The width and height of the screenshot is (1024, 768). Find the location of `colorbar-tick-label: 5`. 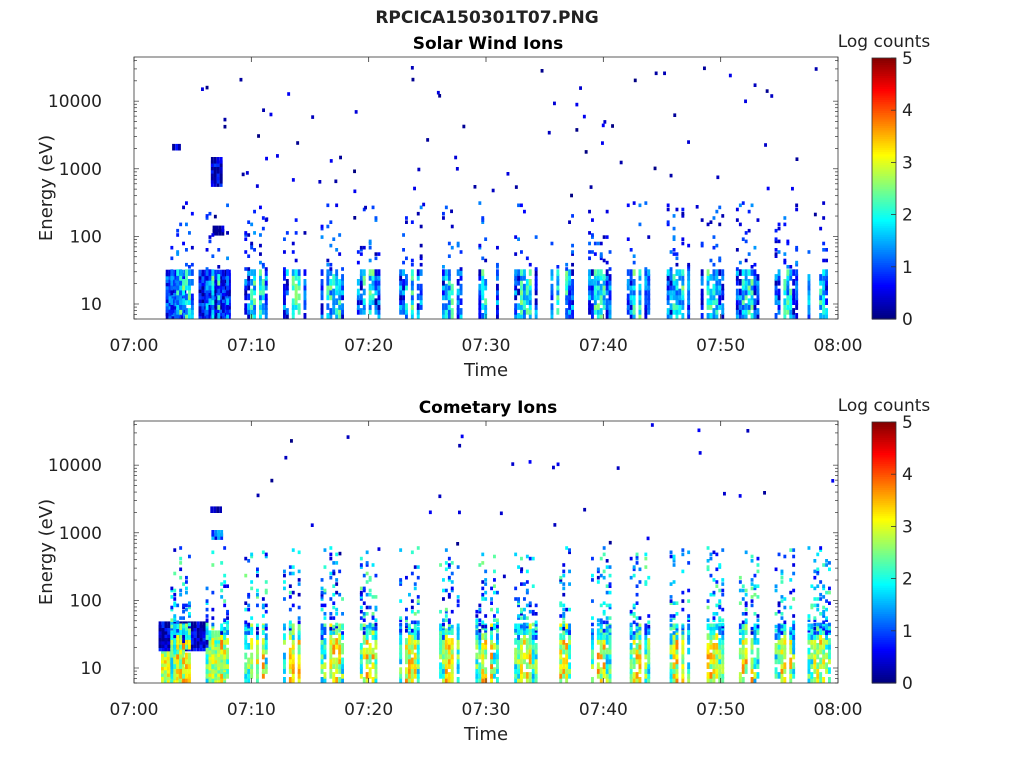

colorbar-tick-label: 5 is located at coordinates (907, 423).